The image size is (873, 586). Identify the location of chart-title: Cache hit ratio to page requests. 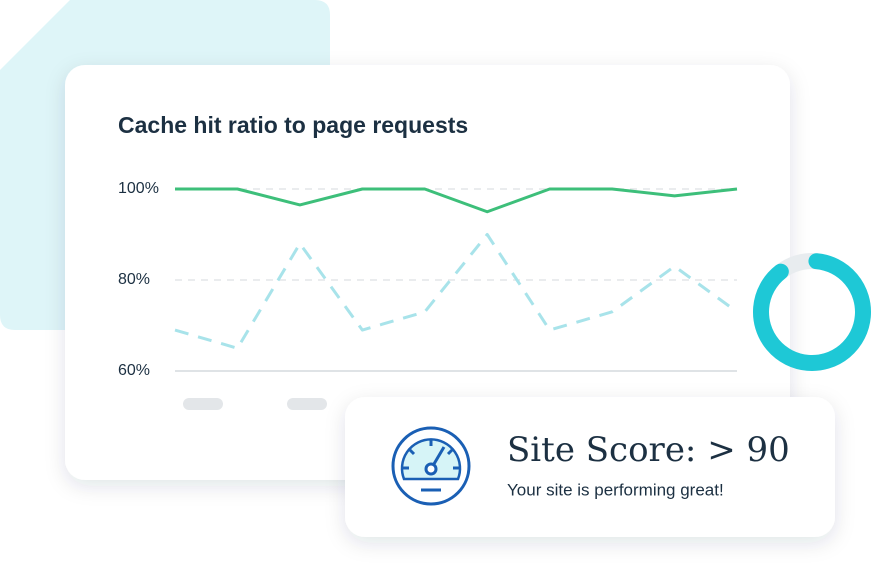
(293, 125).